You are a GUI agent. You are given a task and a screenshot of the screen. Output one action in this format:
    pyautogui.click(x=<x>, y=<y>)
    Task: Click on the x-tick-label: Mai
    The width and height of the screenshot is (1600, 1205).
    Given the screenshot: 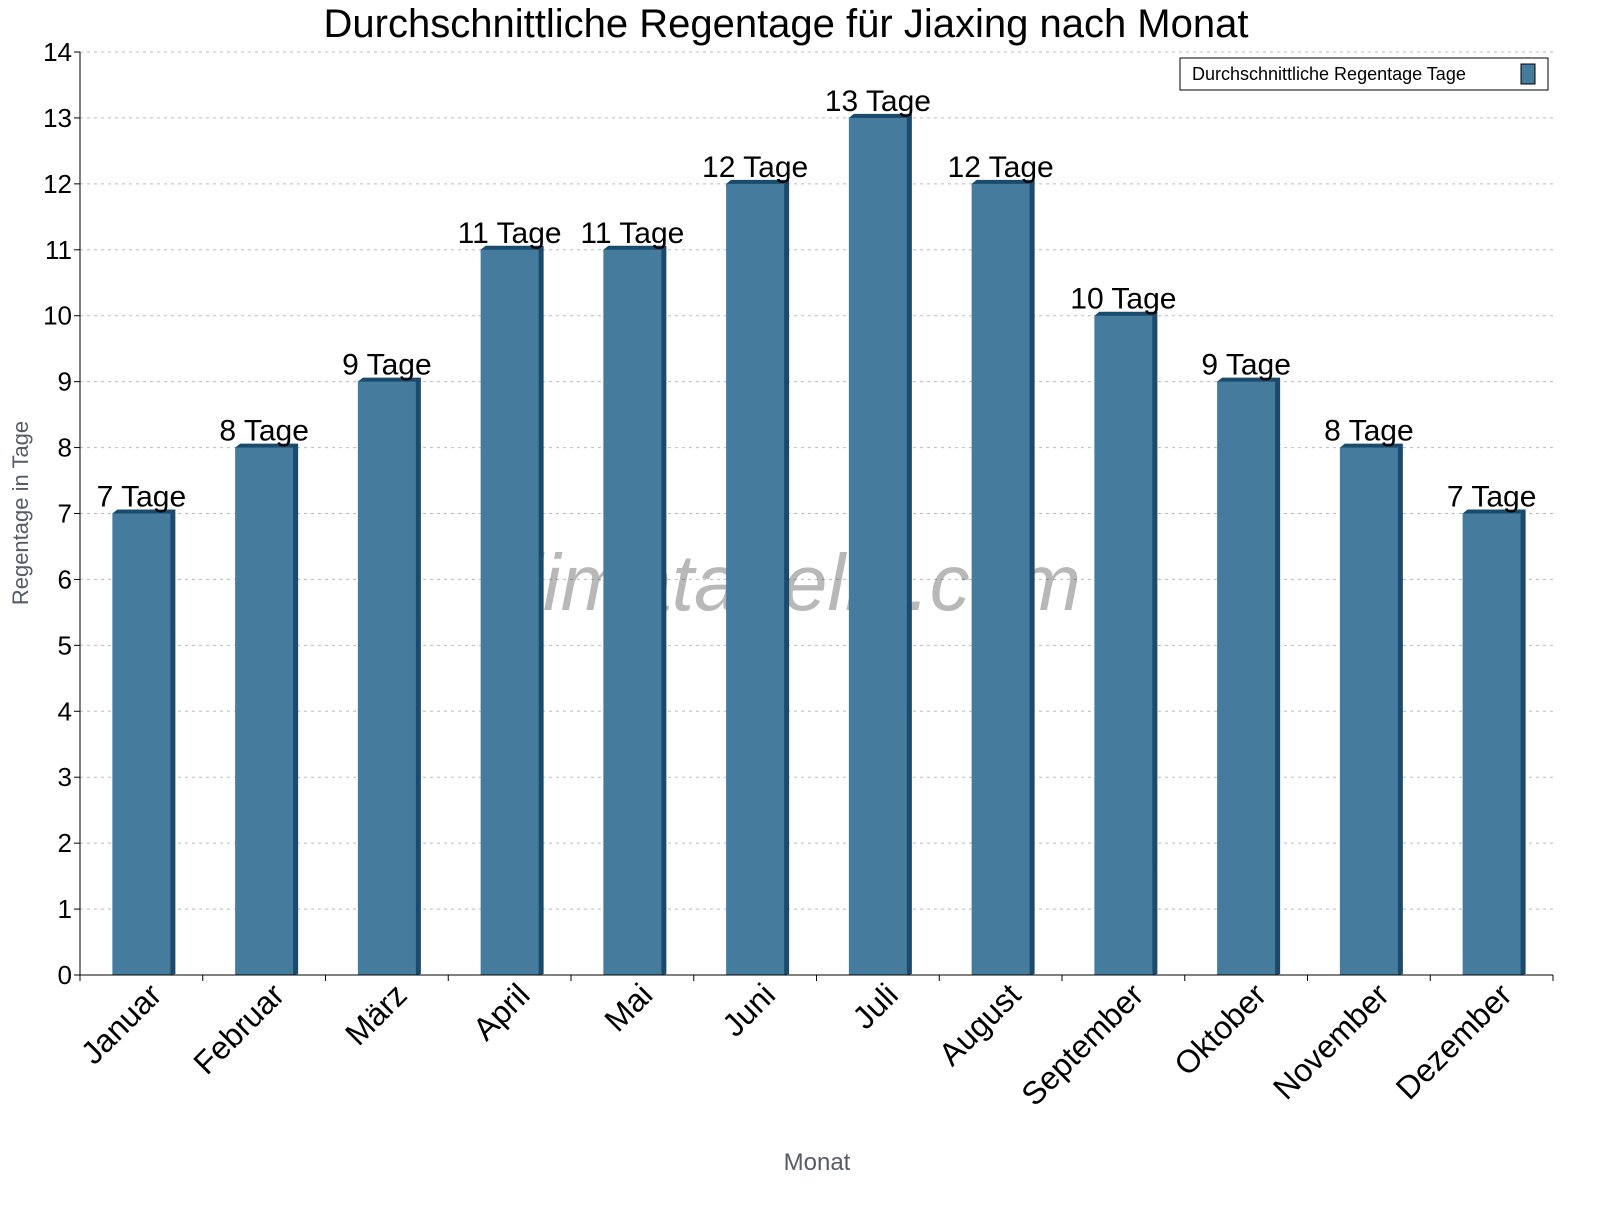 What is the action you would take?
    pyautogui.click(x=628, y=1007)
    